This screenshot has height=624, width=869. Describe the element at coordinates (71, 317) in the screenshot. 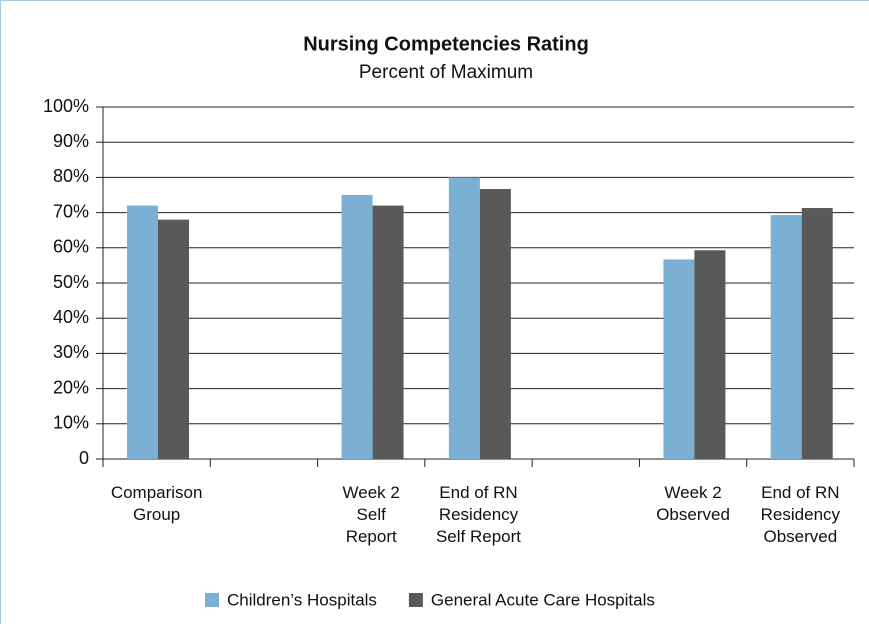

I see `y-tick-label: 40%` at that location.